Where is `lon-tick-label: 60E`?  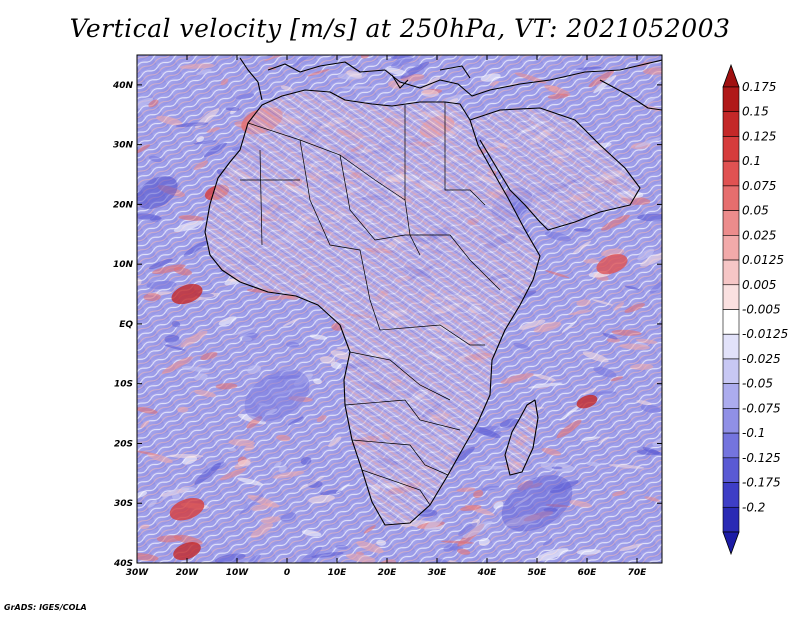 lon-tick-label: 60E is located at coordinates (588, 573).